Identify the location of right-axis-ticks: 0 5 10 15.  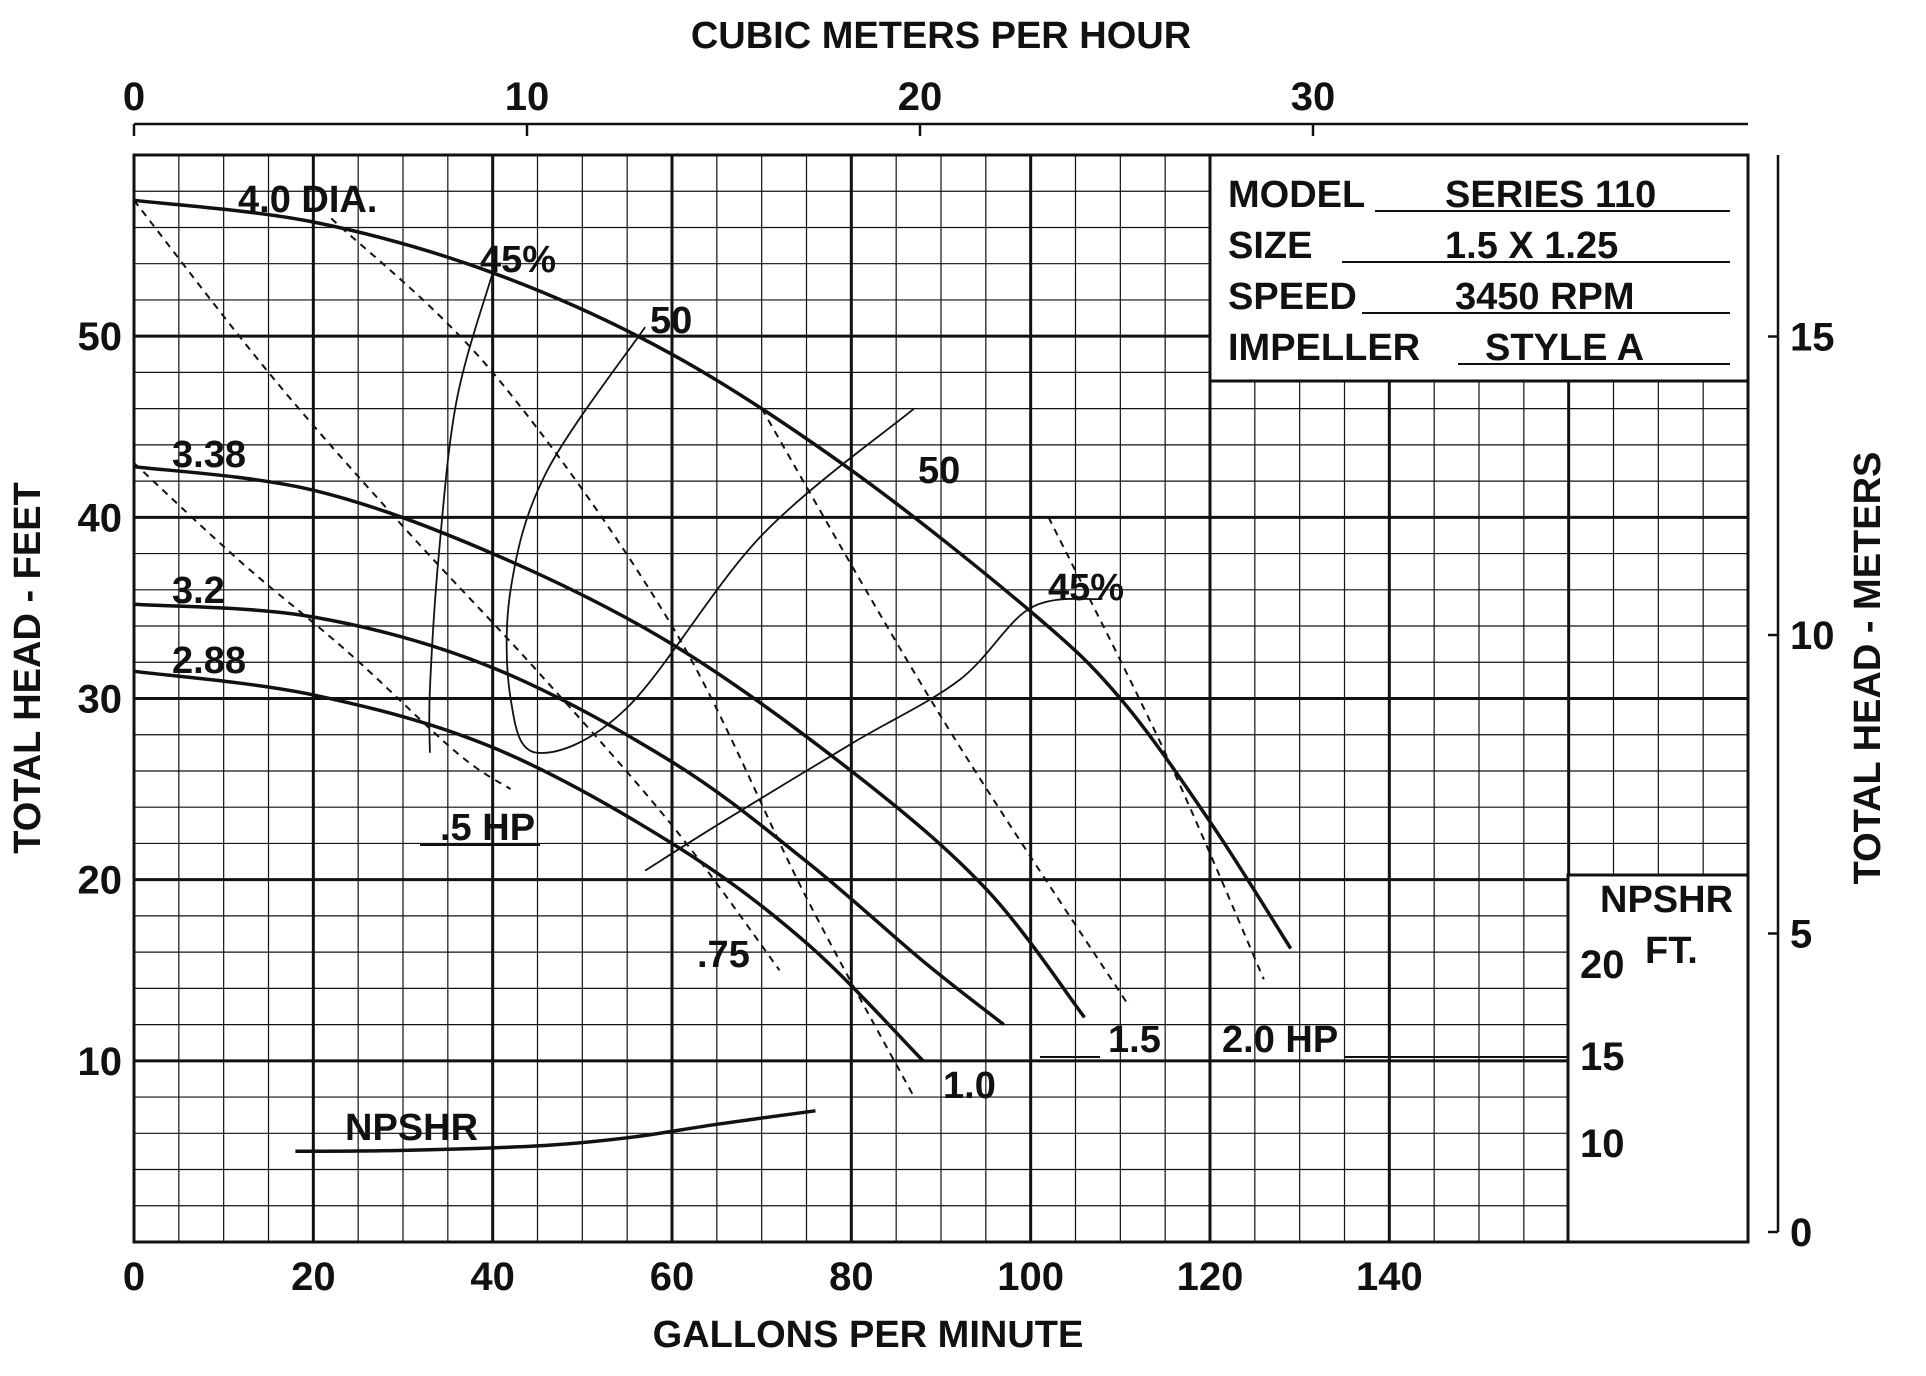
(1801, 785).